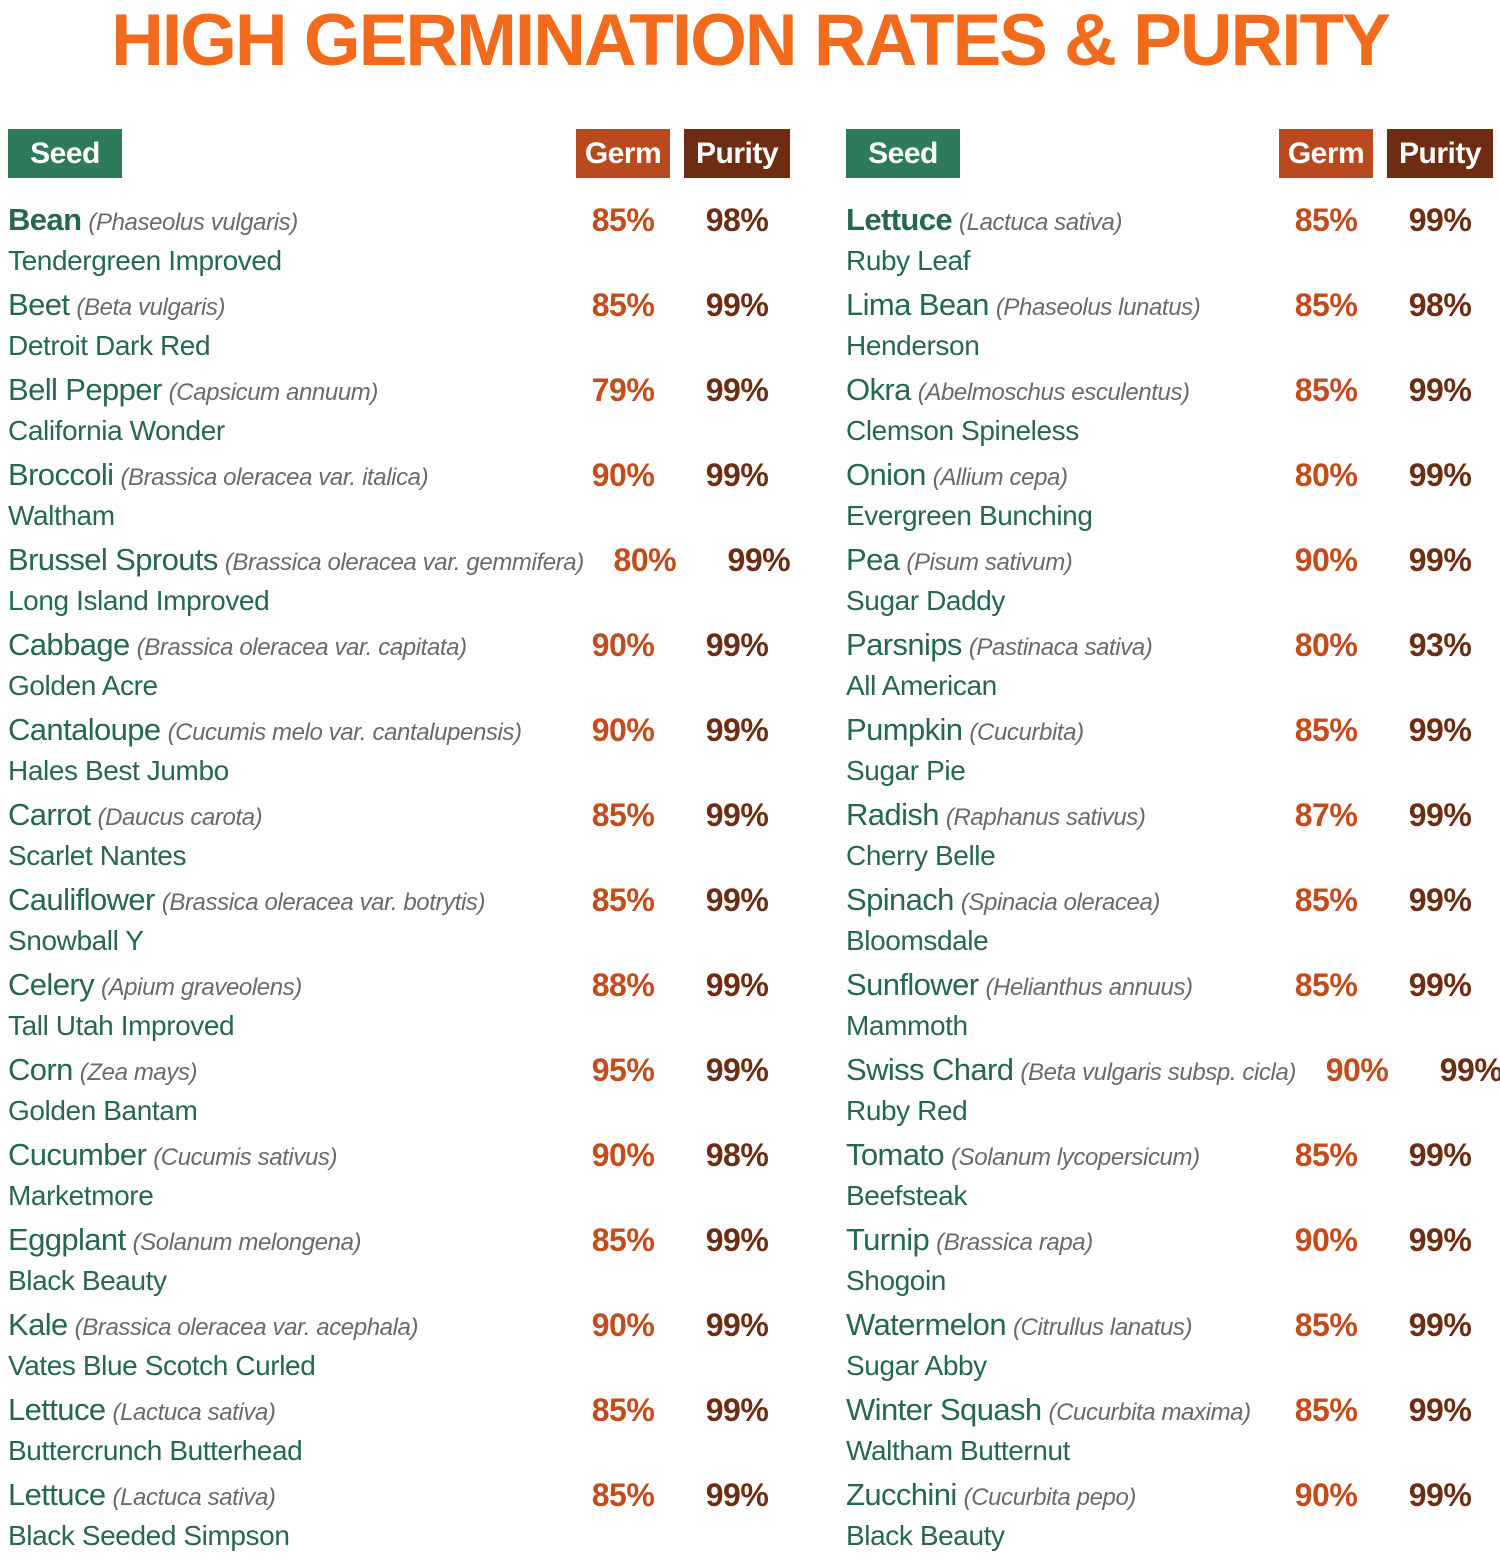 This screenshot has width=1500, height=1562. Describe the element at coordinates (1158, 1072) in the screenshot. I see `scientific-name: (Beta vulgaris subsp. cicla)` at that location.